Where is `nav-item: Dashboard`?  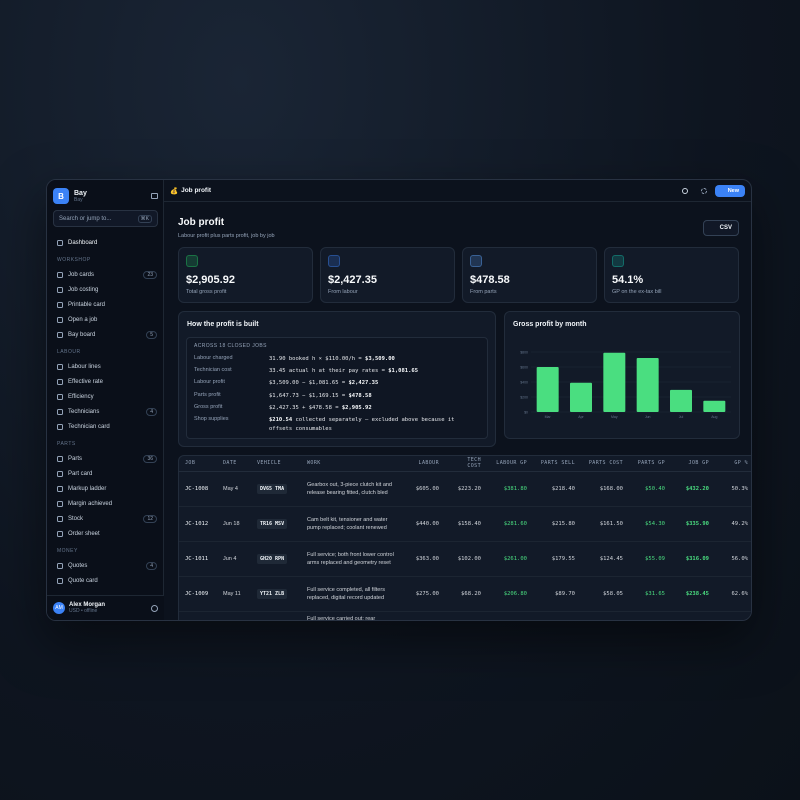 nav-item: Dashboard is located at coordinates (105, 242).